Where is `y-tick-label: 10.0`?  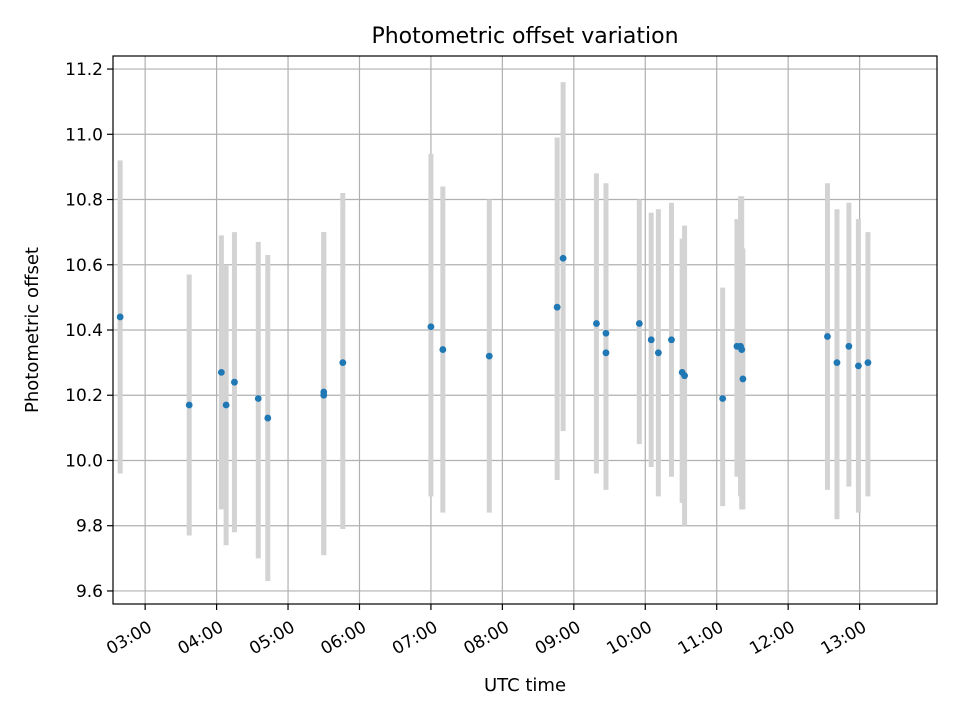
y-tick-label: 10.0 is located at coordinates (84, 461).